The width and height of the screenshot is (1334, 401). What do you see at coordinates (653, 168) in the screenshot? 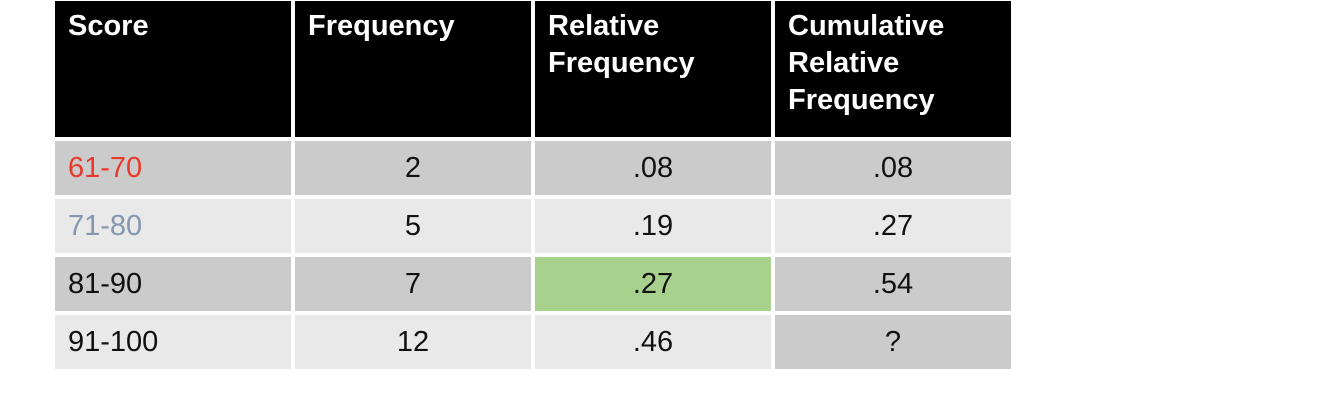
I see `row1-relative-frequency-cell: .08` at bounding box center [653, 168].